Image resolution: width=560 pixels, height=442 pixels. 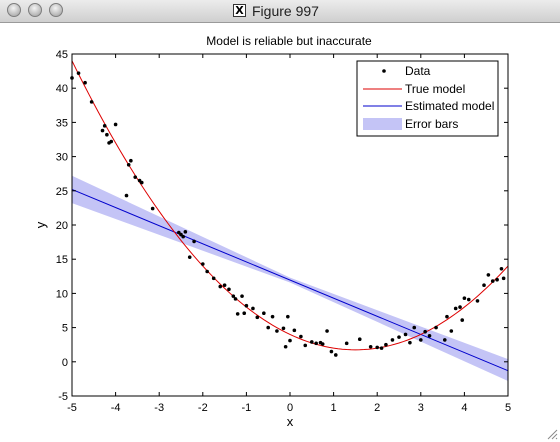 I want to click on legend-error-bars-swatch, so click(x=382, y=124).